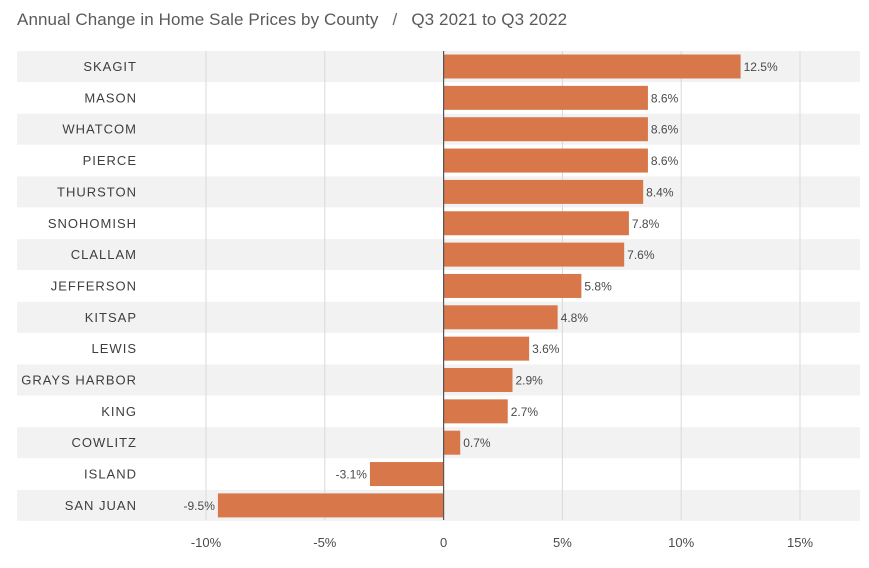  Describe the element at coordinates (330, 505) in the screenshot. I see `bar-san-juan` at that location.